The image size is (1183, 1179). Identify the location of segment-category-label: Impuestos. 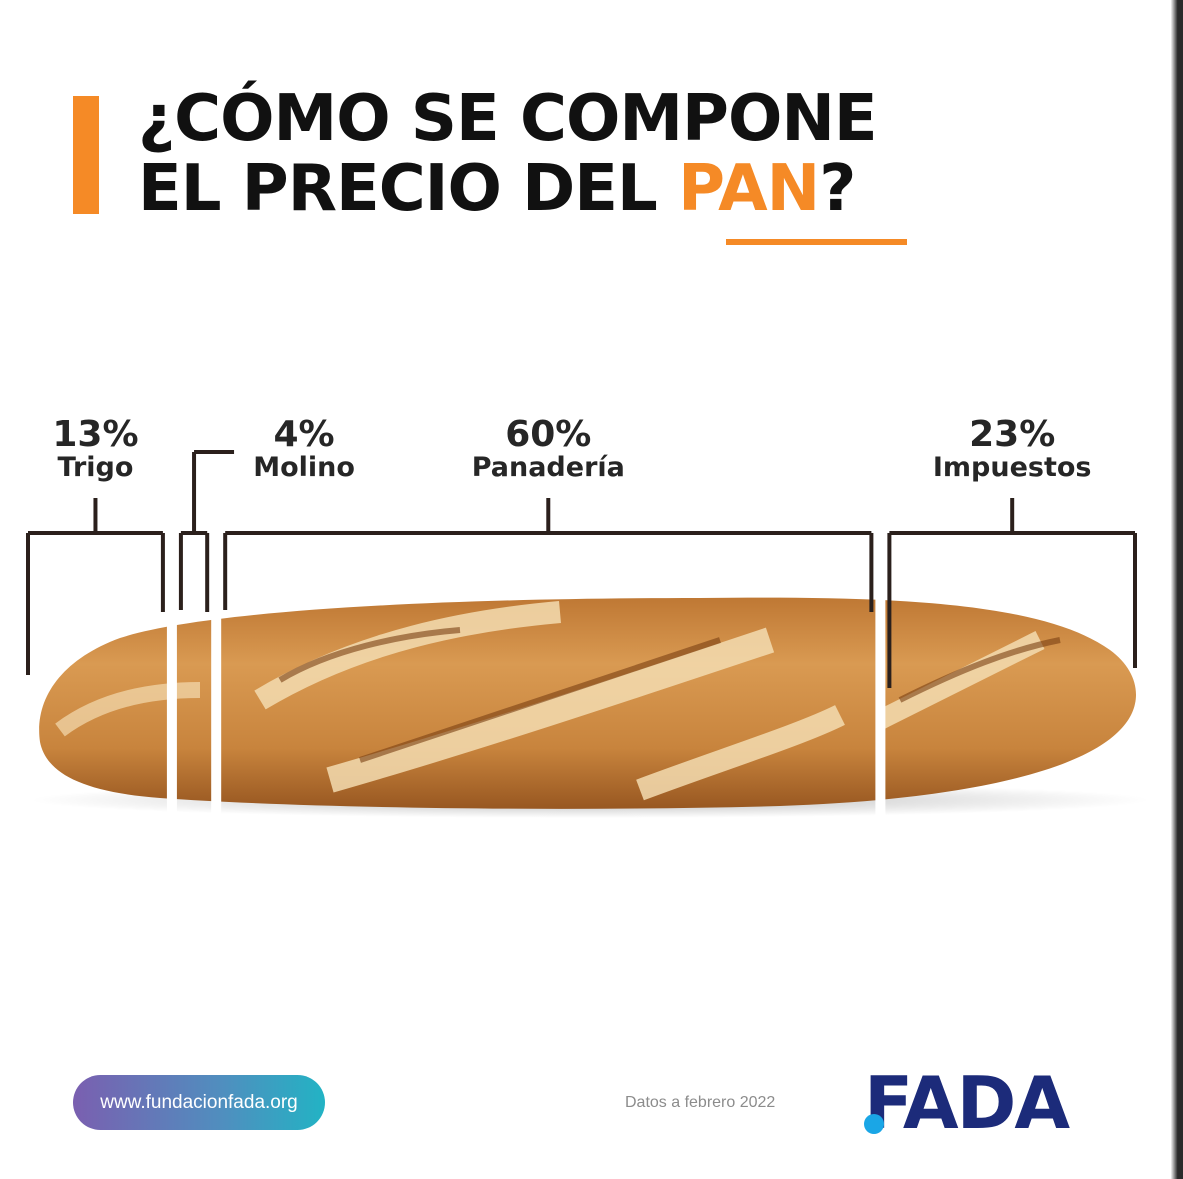
(1012, 467).